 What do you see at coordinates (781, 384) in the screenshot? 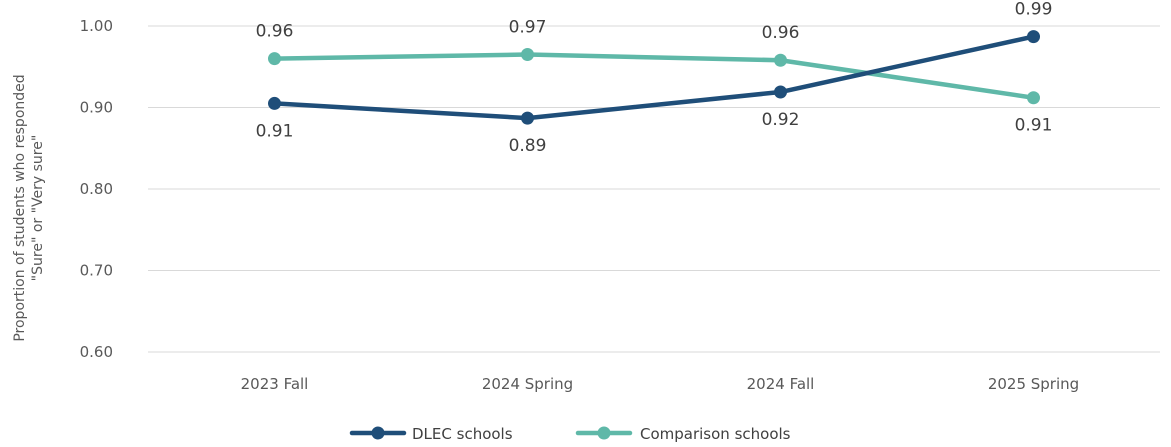
I see `x-tick-label: 2024 Fall` at bounding box center [781, 384].